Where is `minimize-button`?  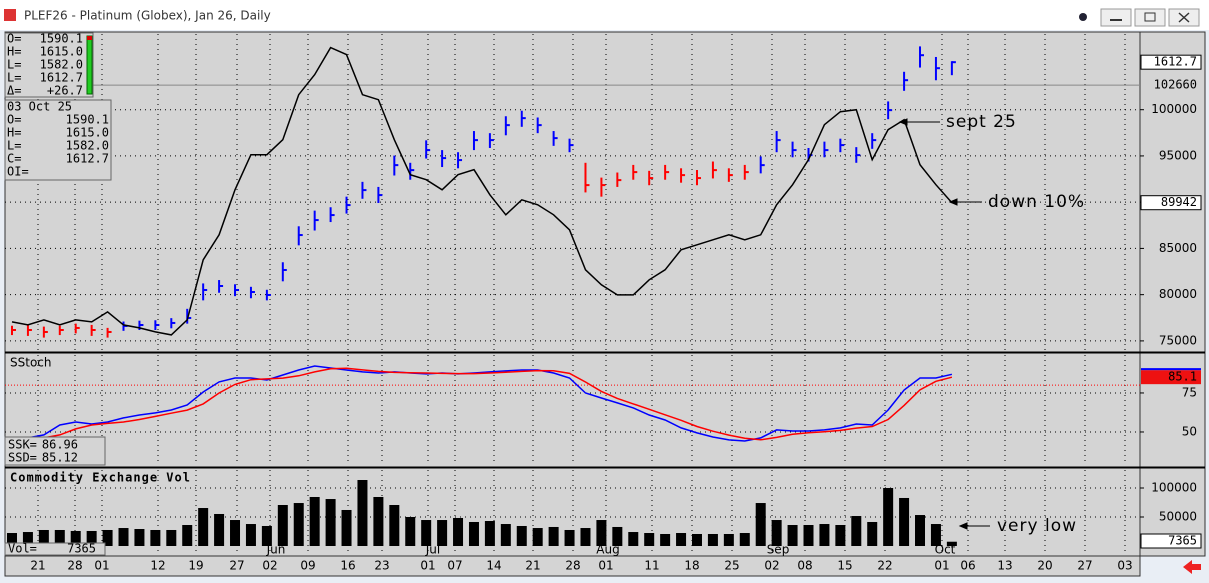
minimize-button is located at coordinates (1116, 17).